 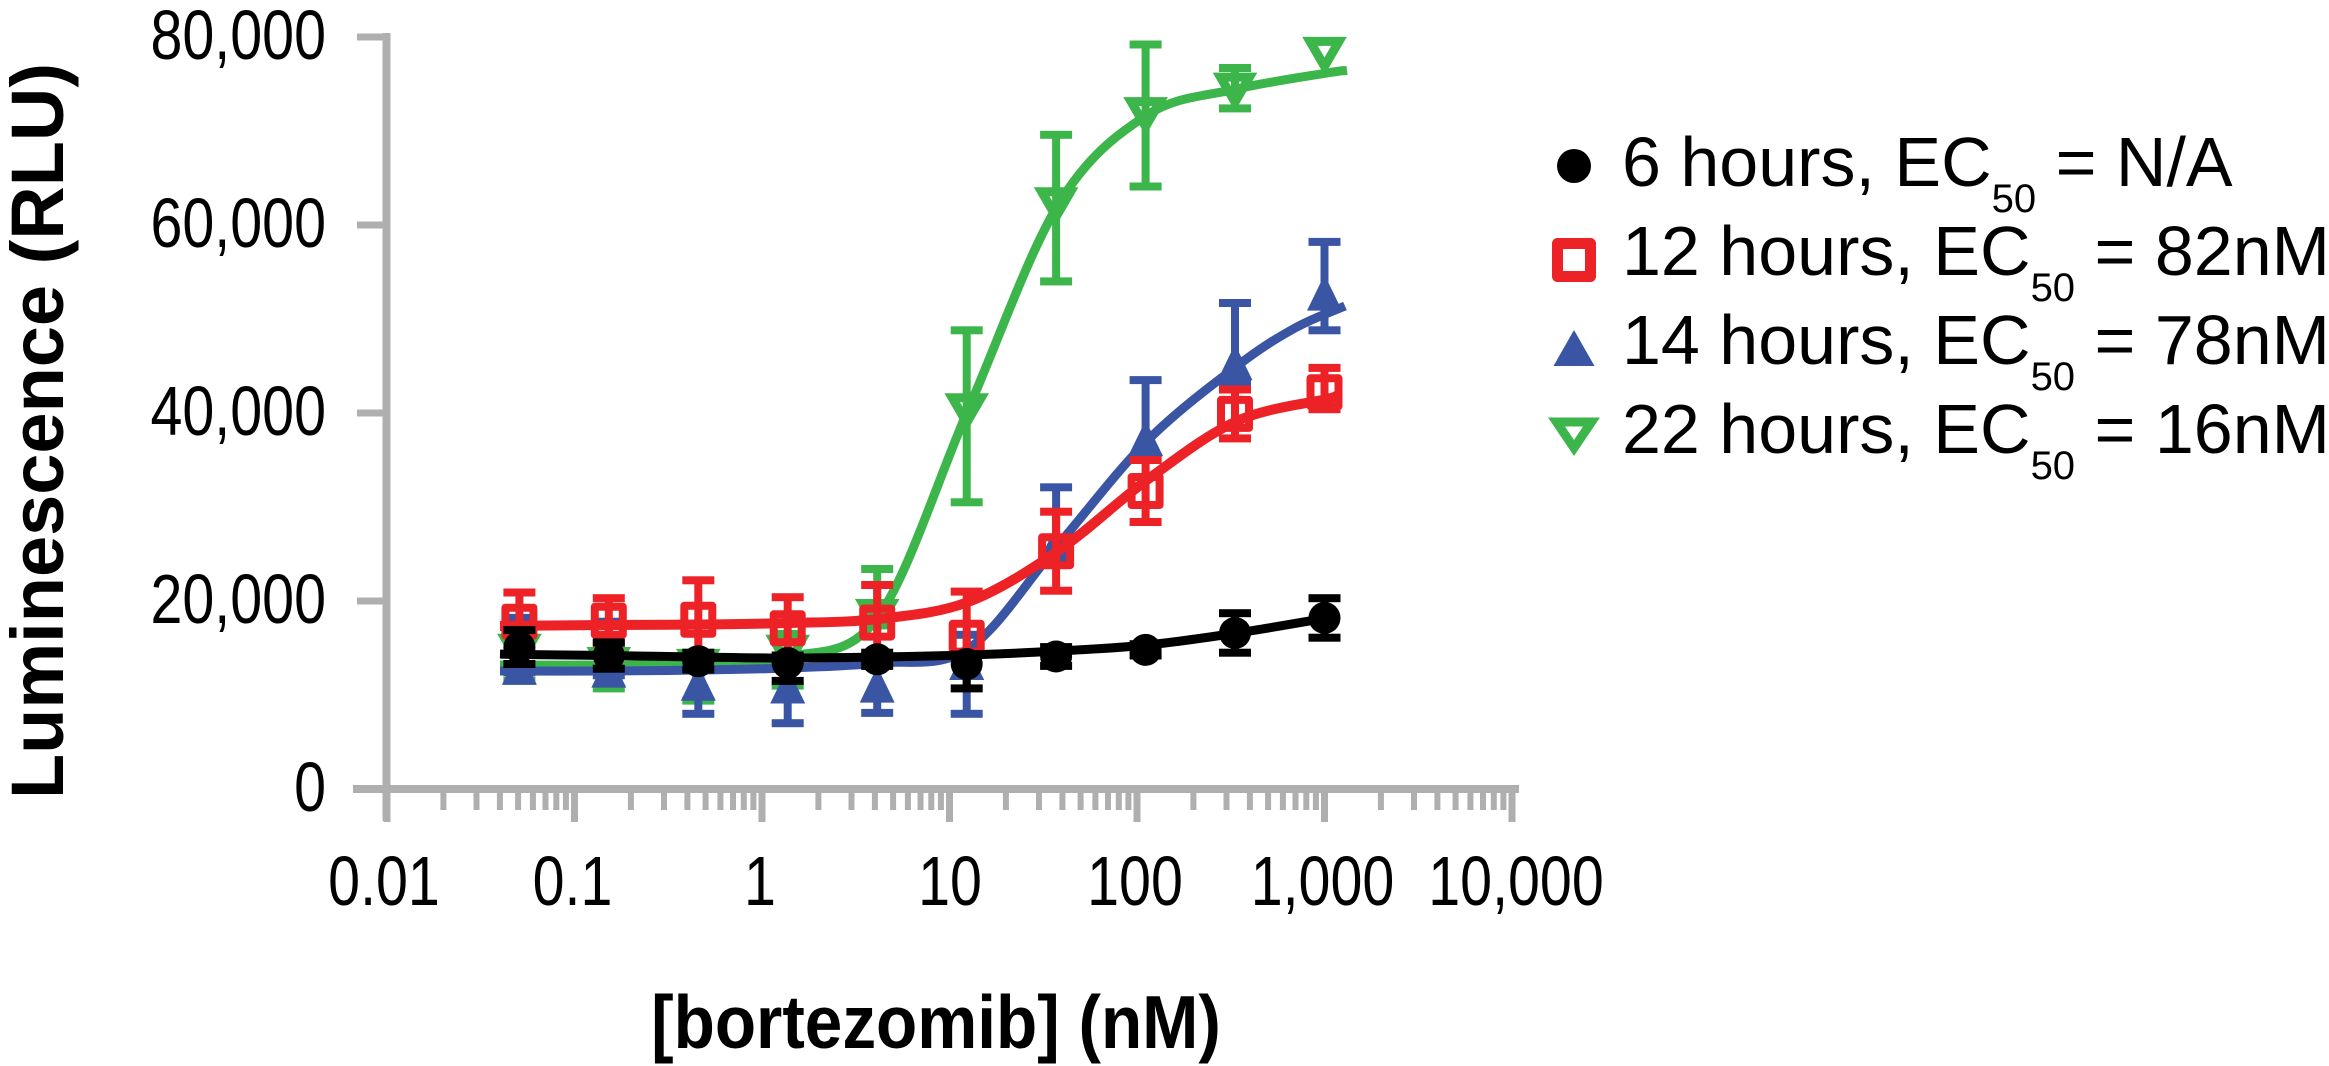 I want to click on svg-text: 40,000, so click(x=238, y=411).